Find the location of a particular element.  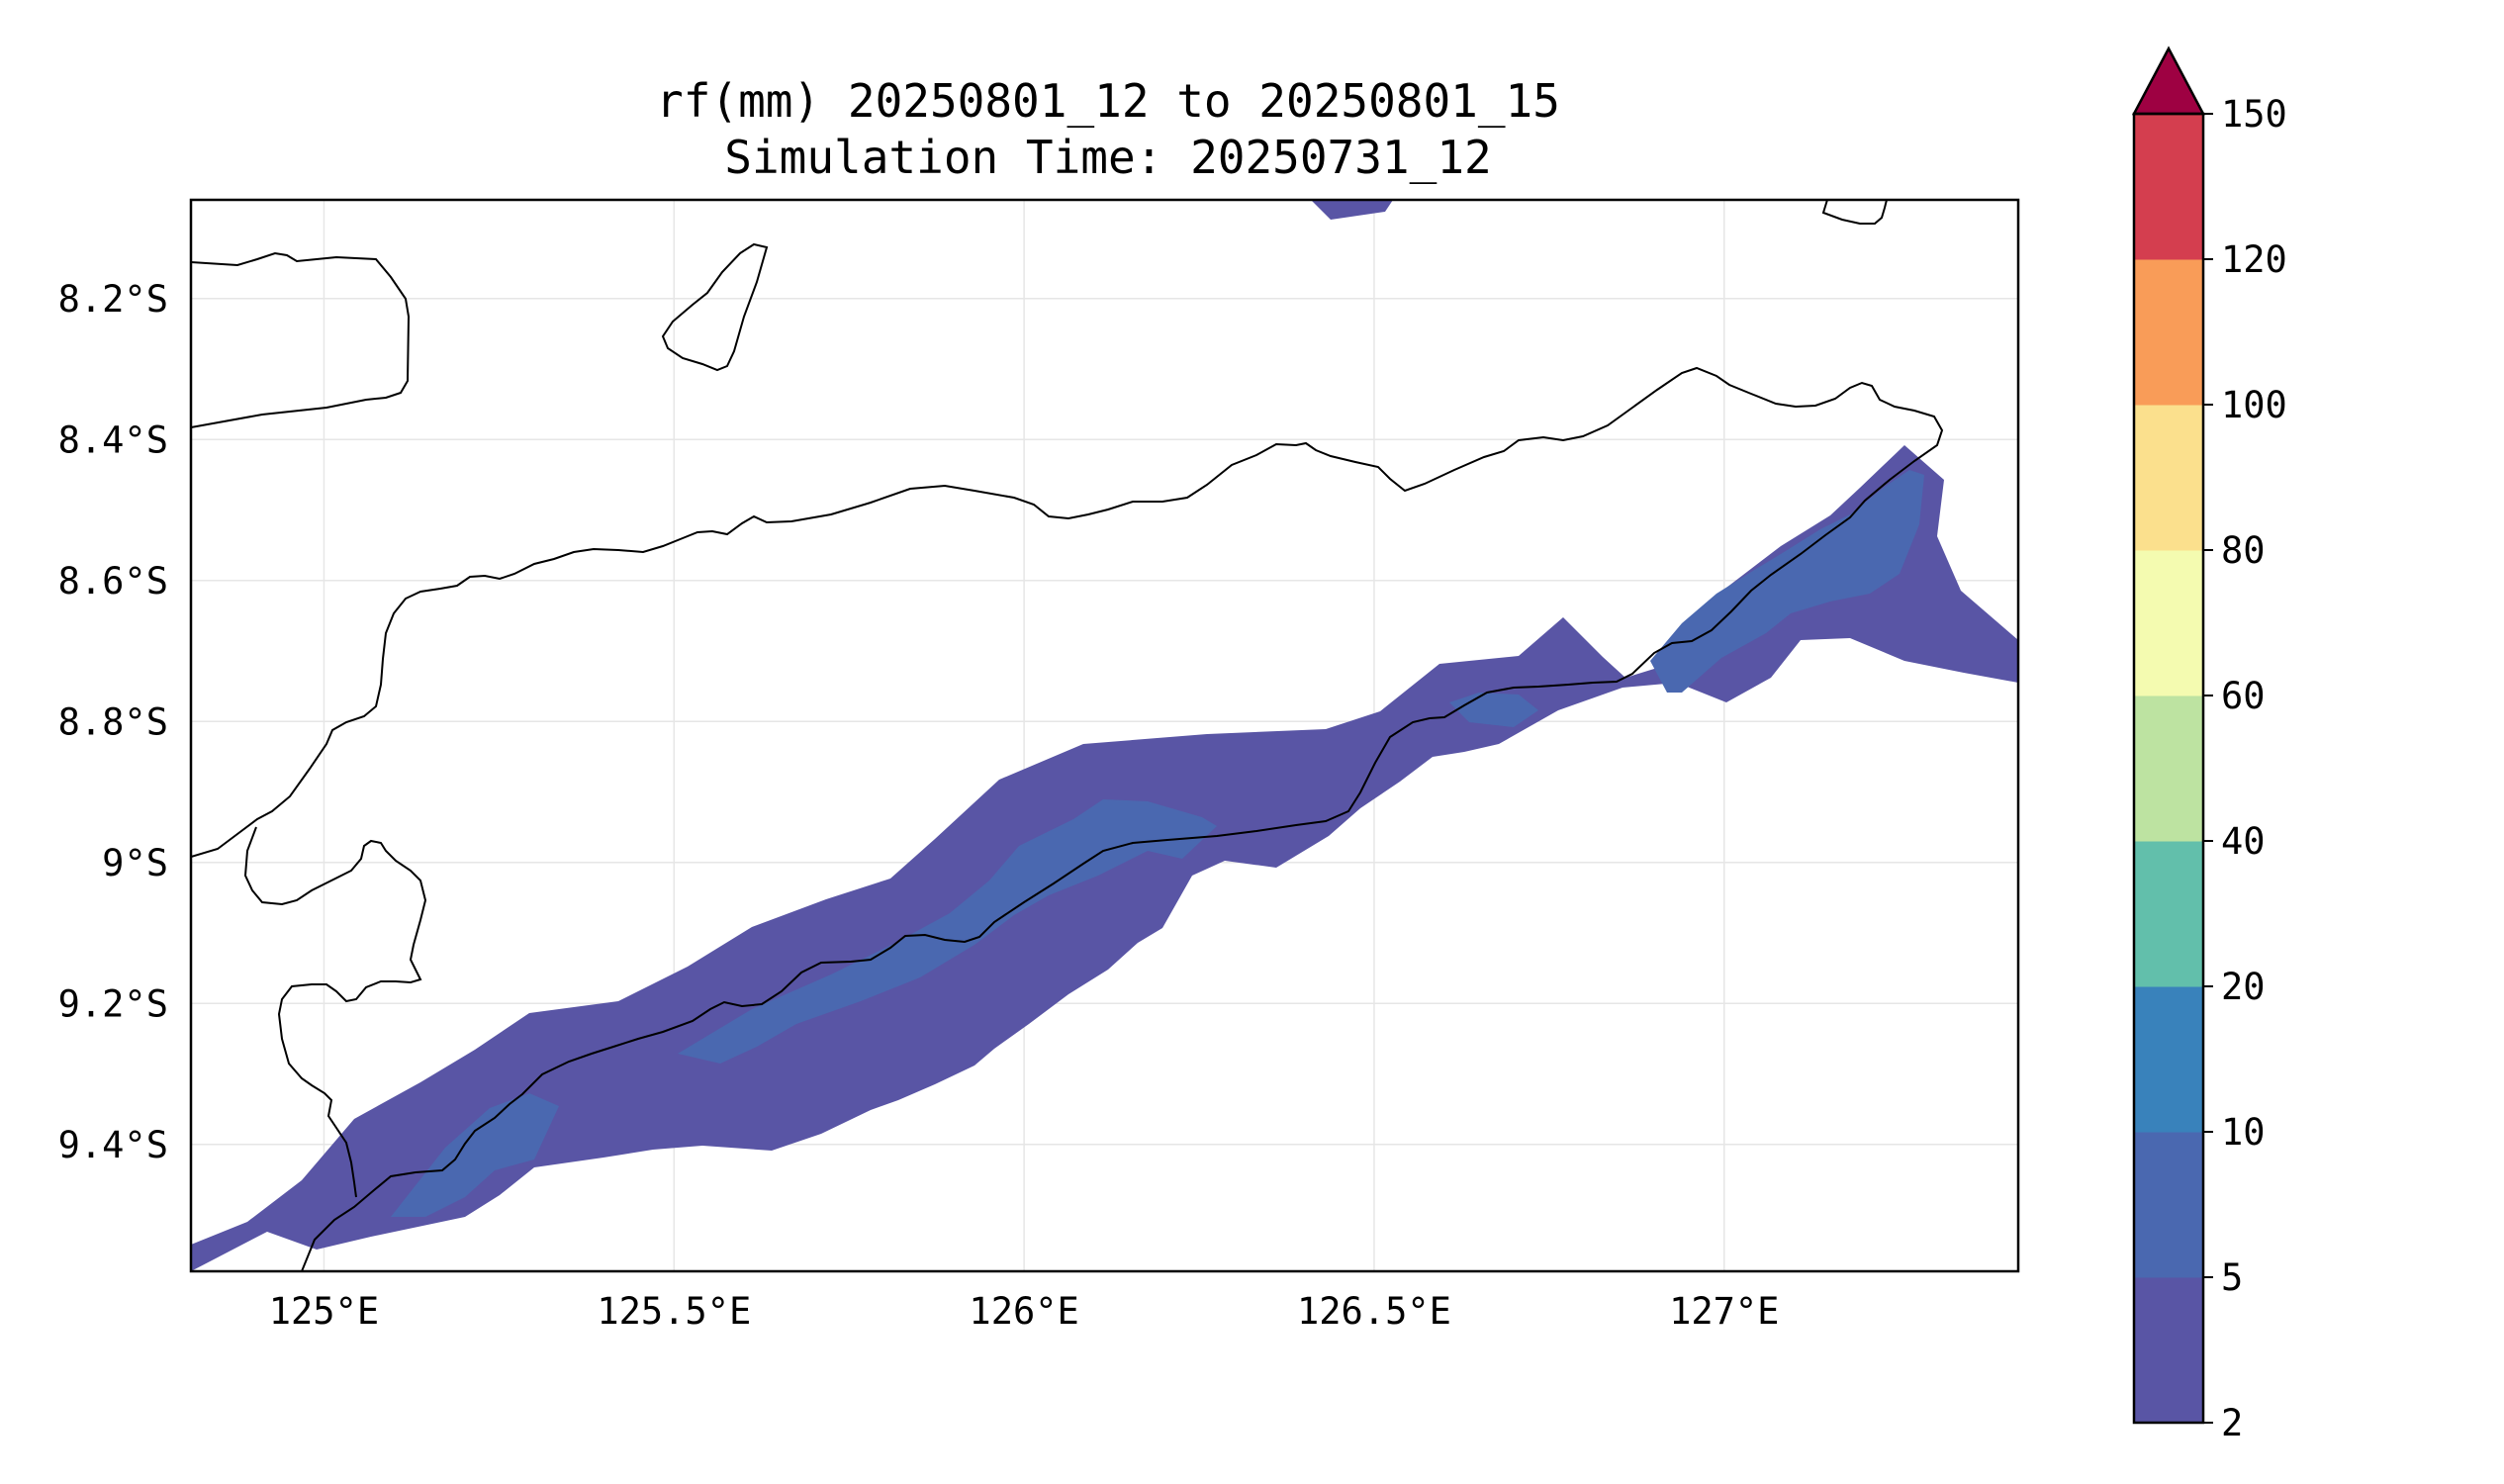

colorbar-tick-label: 2 is located at coordinates (2232, 1423).